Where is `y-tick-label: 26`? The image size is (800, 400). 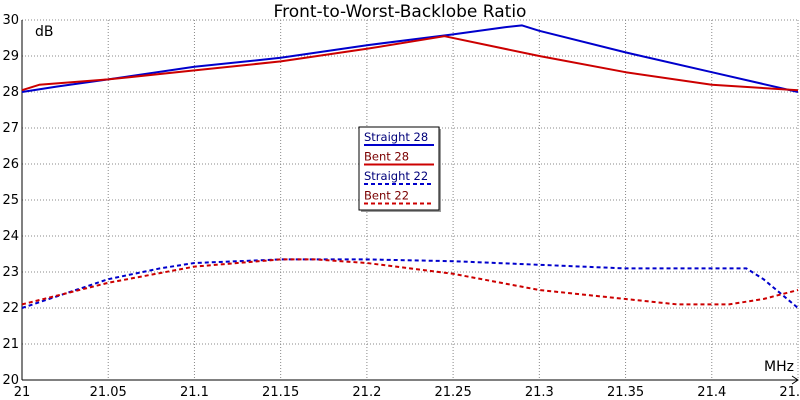 y-tick-label: 26 is located at coordinates (10, 164).